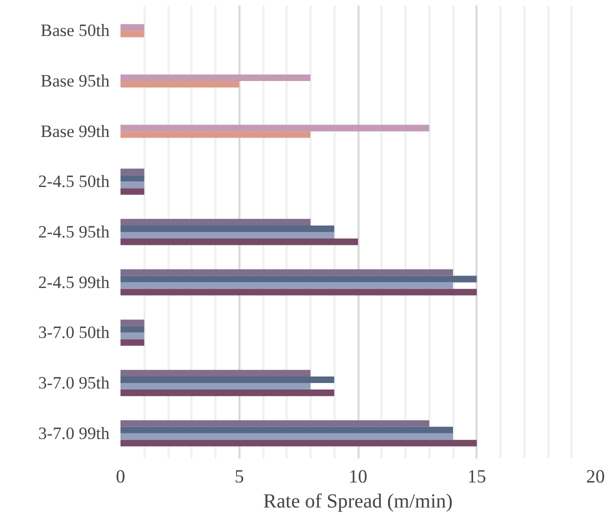 The image size is (615, 515). I want to click on y-tick-label: Base 95th, so click(75, 81).